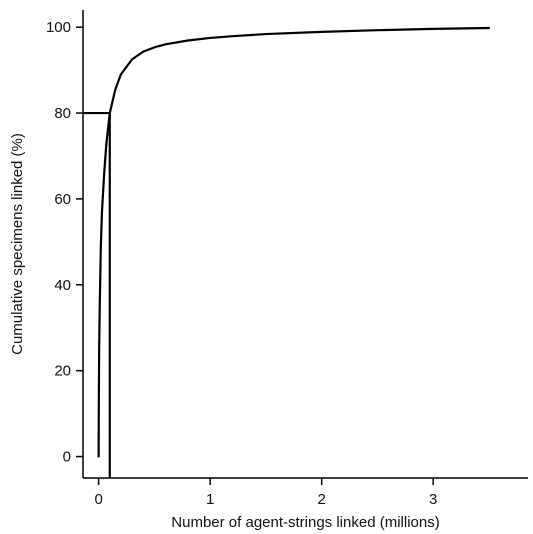 The width and height of the screenshot is (533, 534). I want to click on y-tick-label: 100, so click(58, 27).